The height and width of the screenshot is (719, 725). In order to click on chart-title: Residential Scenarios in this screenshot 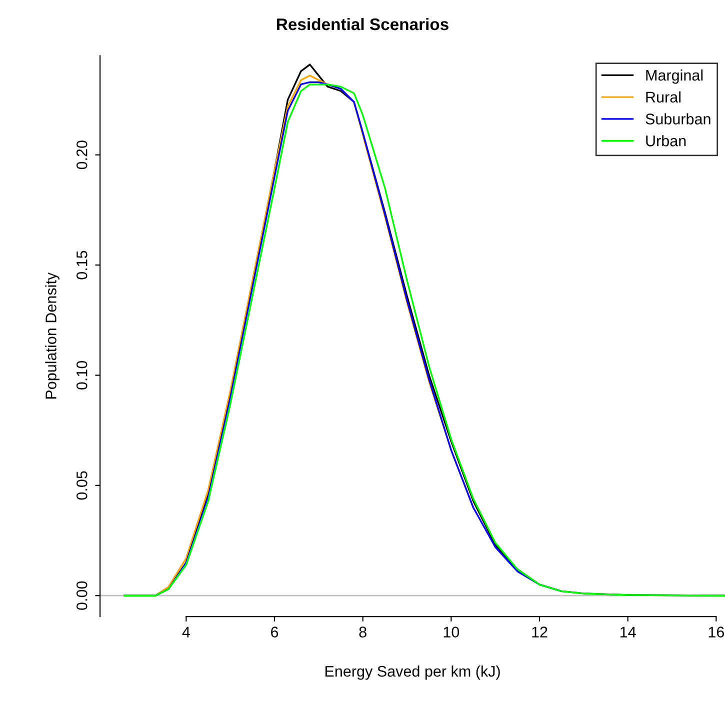, I will do `click(362, 24)`.